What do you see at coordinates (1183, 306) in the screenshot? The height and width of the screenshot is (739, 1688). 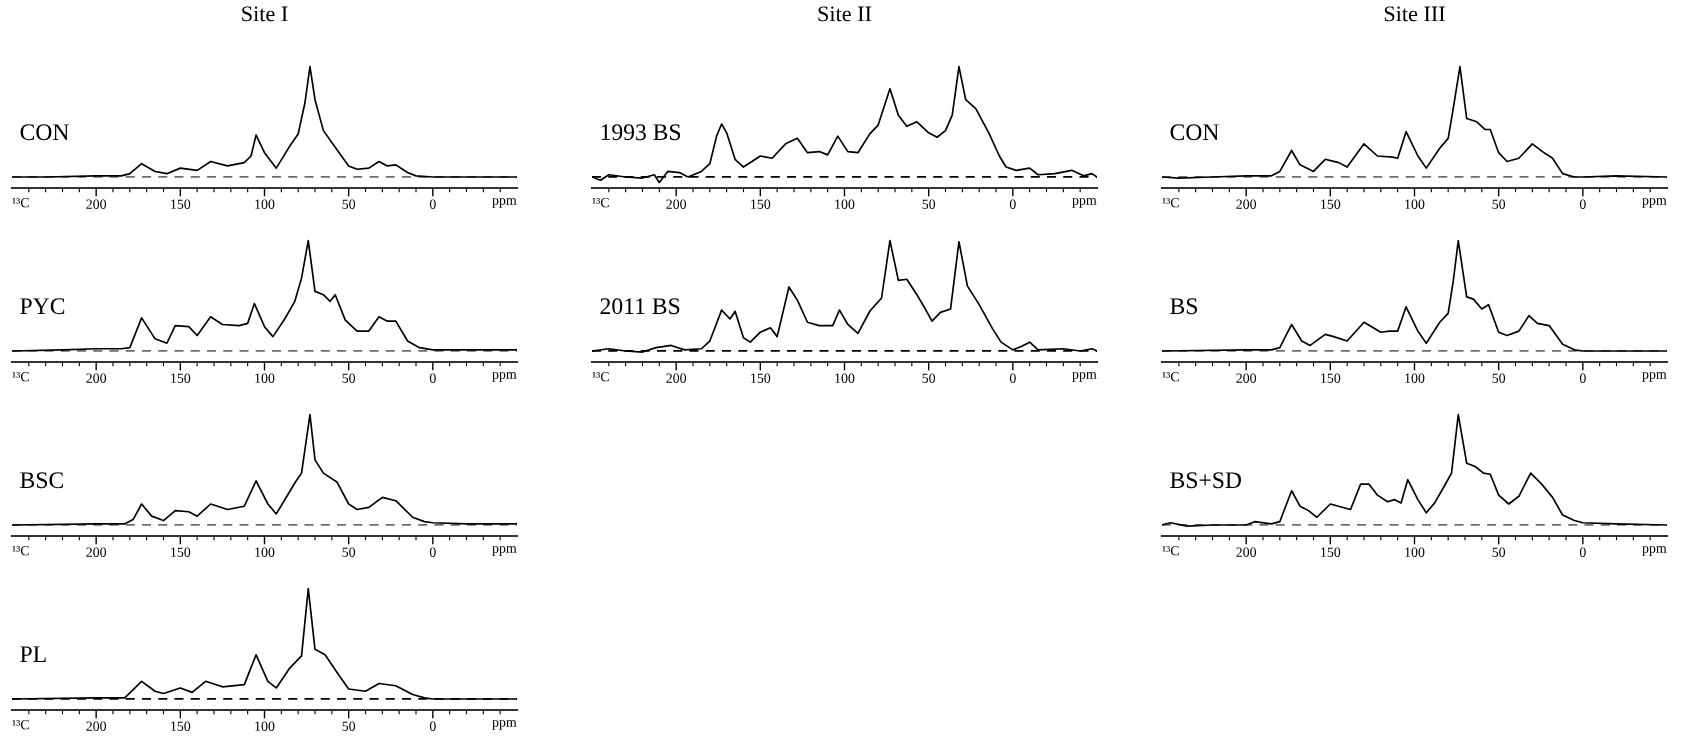 I see `series-label: BS` at bounding box center [1183, 306].